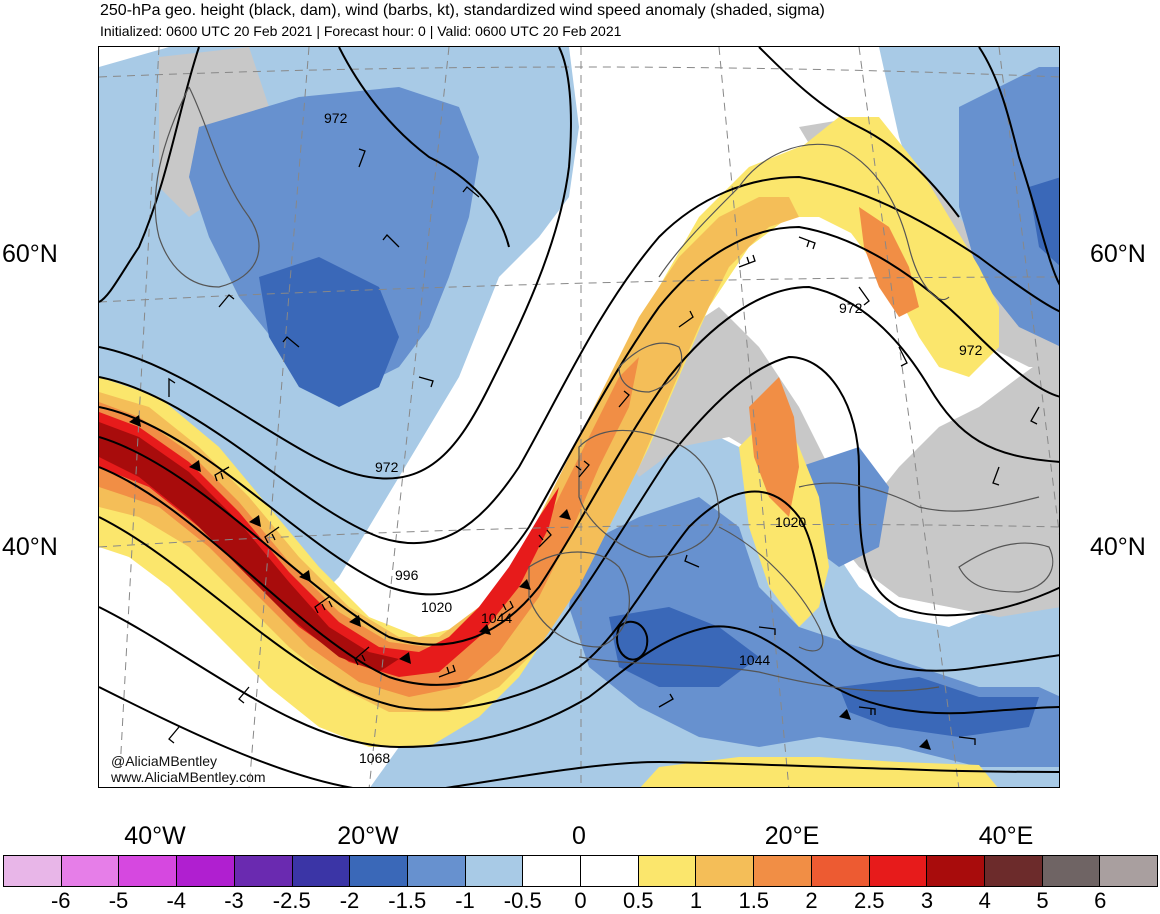 The image size is (1160, 914). I want to click on colorbar, so click(580, 871).